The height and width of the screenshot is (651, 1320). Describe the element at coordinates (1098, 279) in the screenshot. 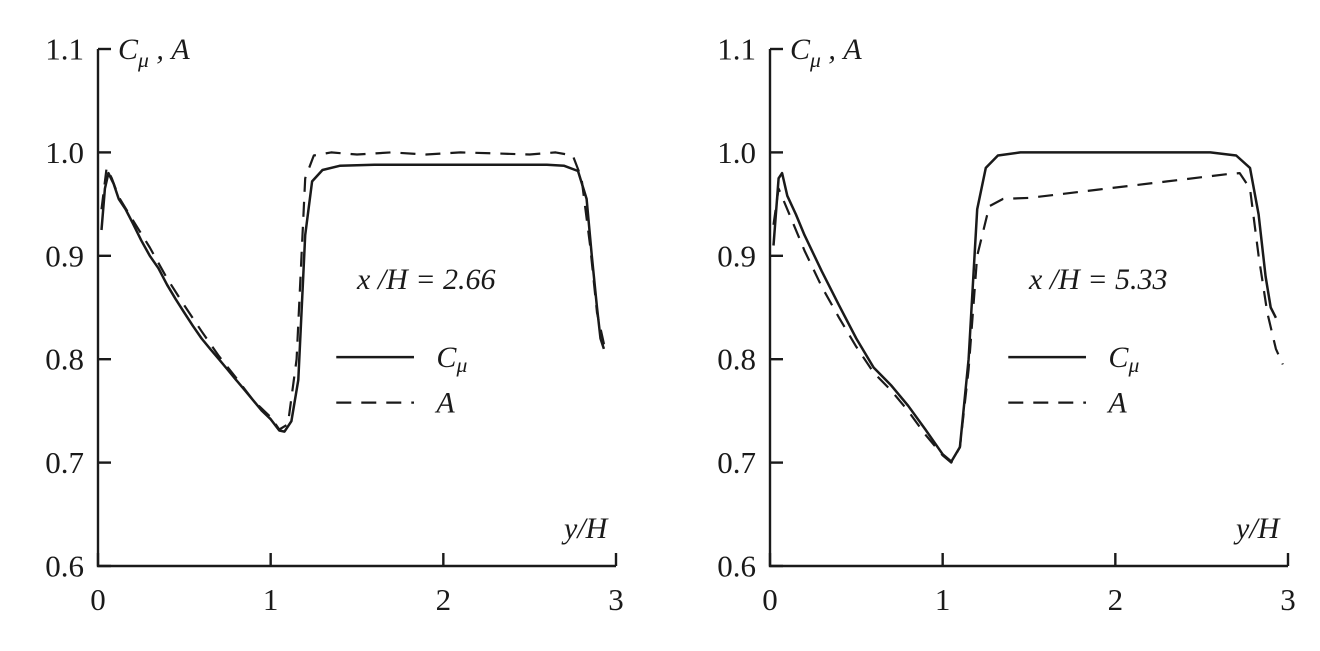

I see `annotation-station: x /H = 5.33` at that location.